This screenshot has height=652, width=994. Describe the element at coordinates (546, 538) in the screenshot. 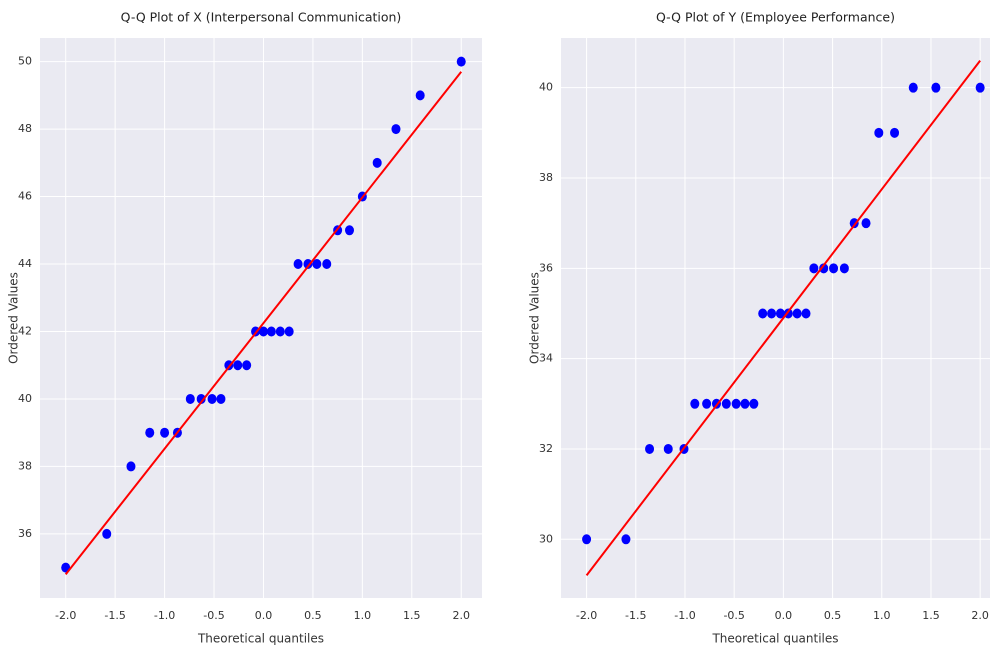

I see `y-tick-label: 30` at that location.